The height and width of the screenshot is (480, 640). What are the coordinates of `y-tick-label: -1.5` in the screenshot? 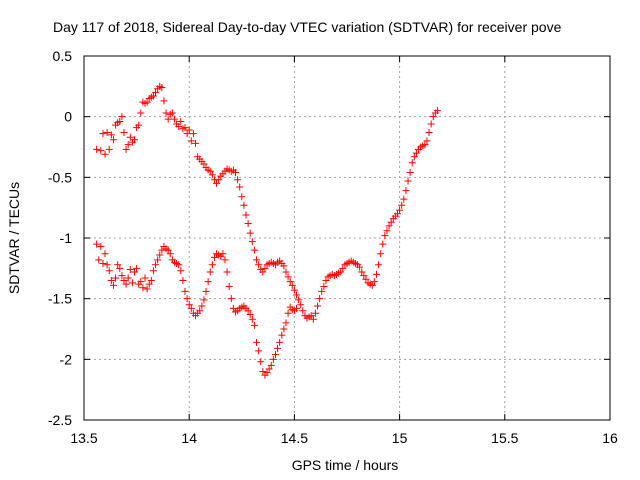 It's located at (60, 299).